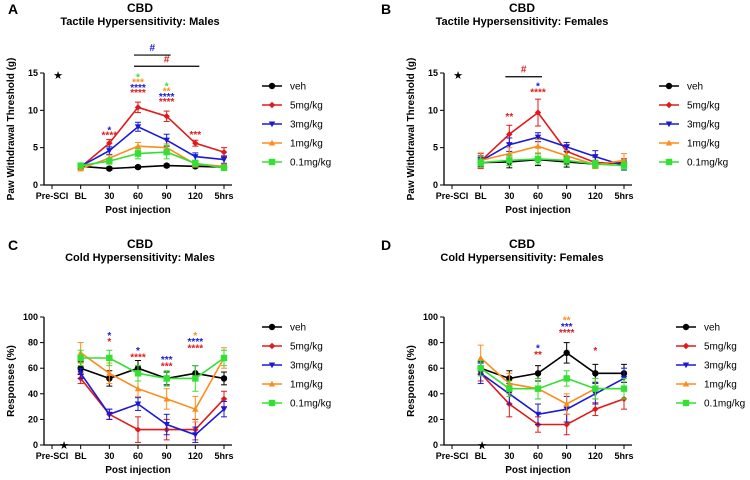 This screenshot has height=480, width=750. What do you see at coordinates (306, 106) in the screenshot?
I see `legend-label: 5mg/kg` at bounding box center [306, 106].